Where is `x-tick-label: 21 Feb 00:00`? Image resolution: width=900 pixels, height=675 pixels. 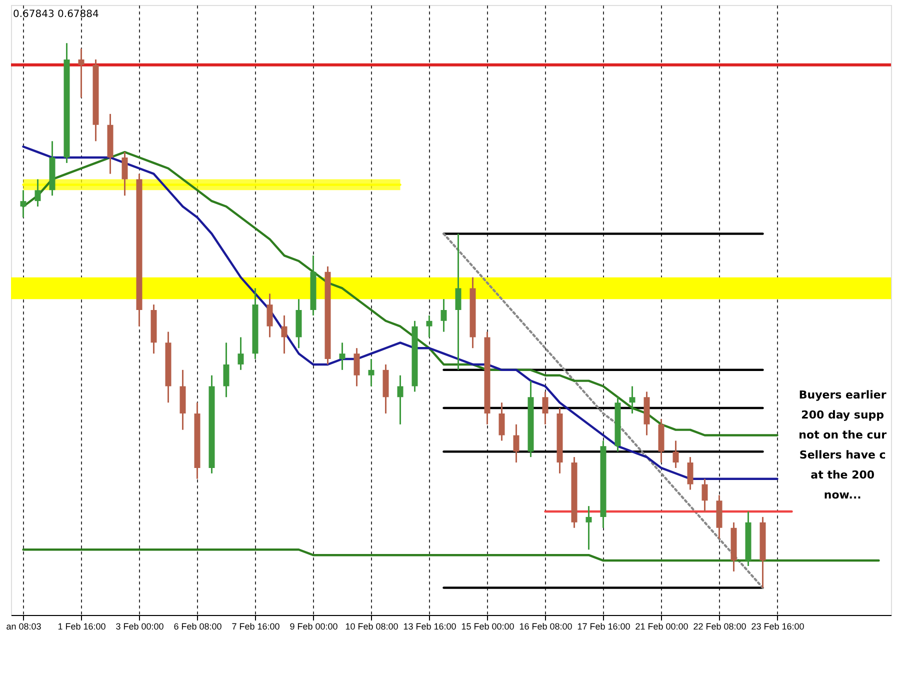
x-tick-label: 21 Feb 00:00 is located at coordinates (661, 627).